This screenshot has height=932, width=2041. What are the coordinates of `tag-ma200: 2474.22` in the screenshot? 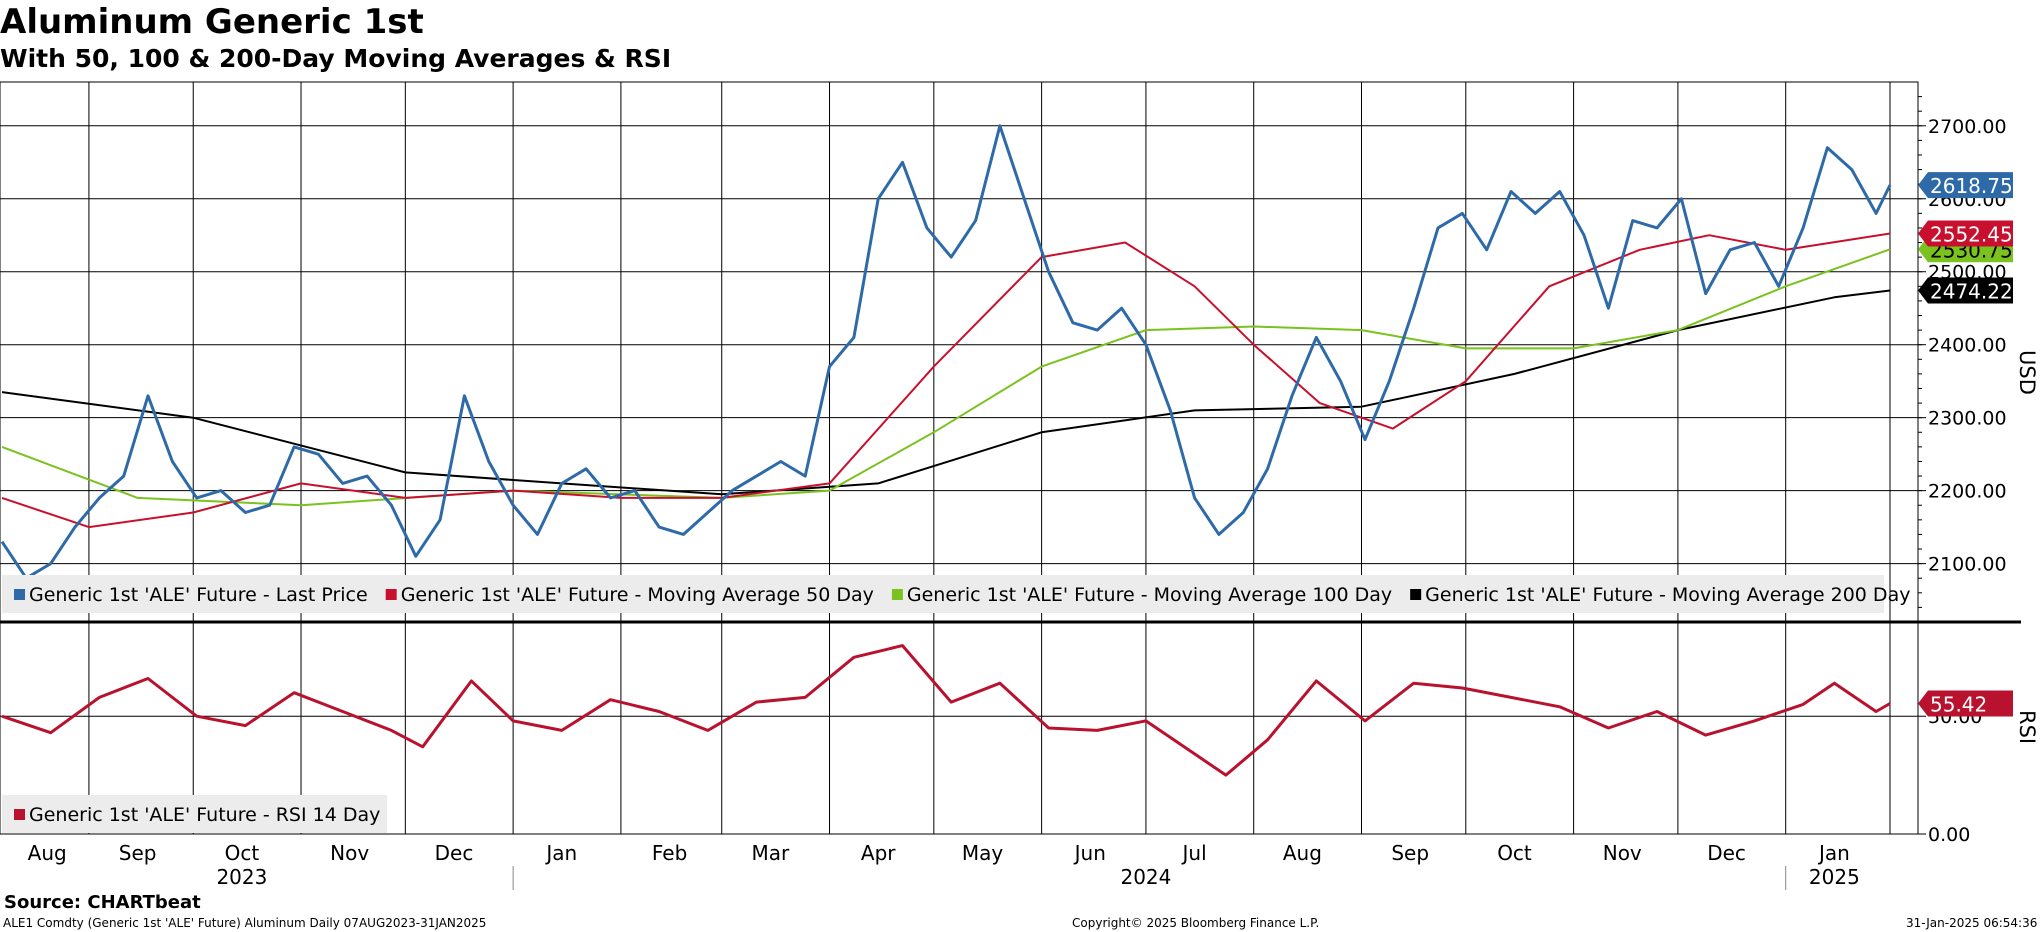 It's located at (1965, 290).